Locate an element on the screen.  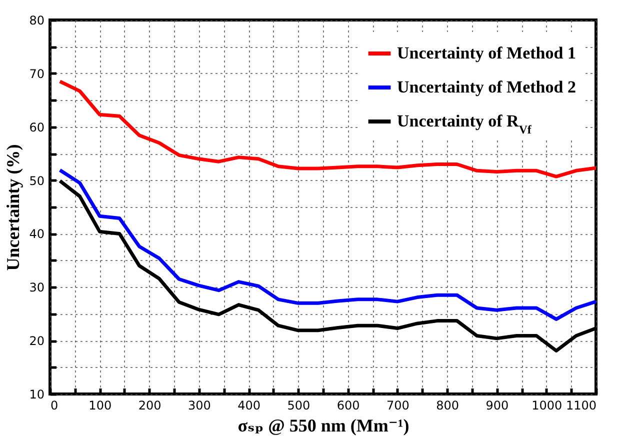
legend-label: Uncertainty of Method 1 is located at coordinates (486, 53).